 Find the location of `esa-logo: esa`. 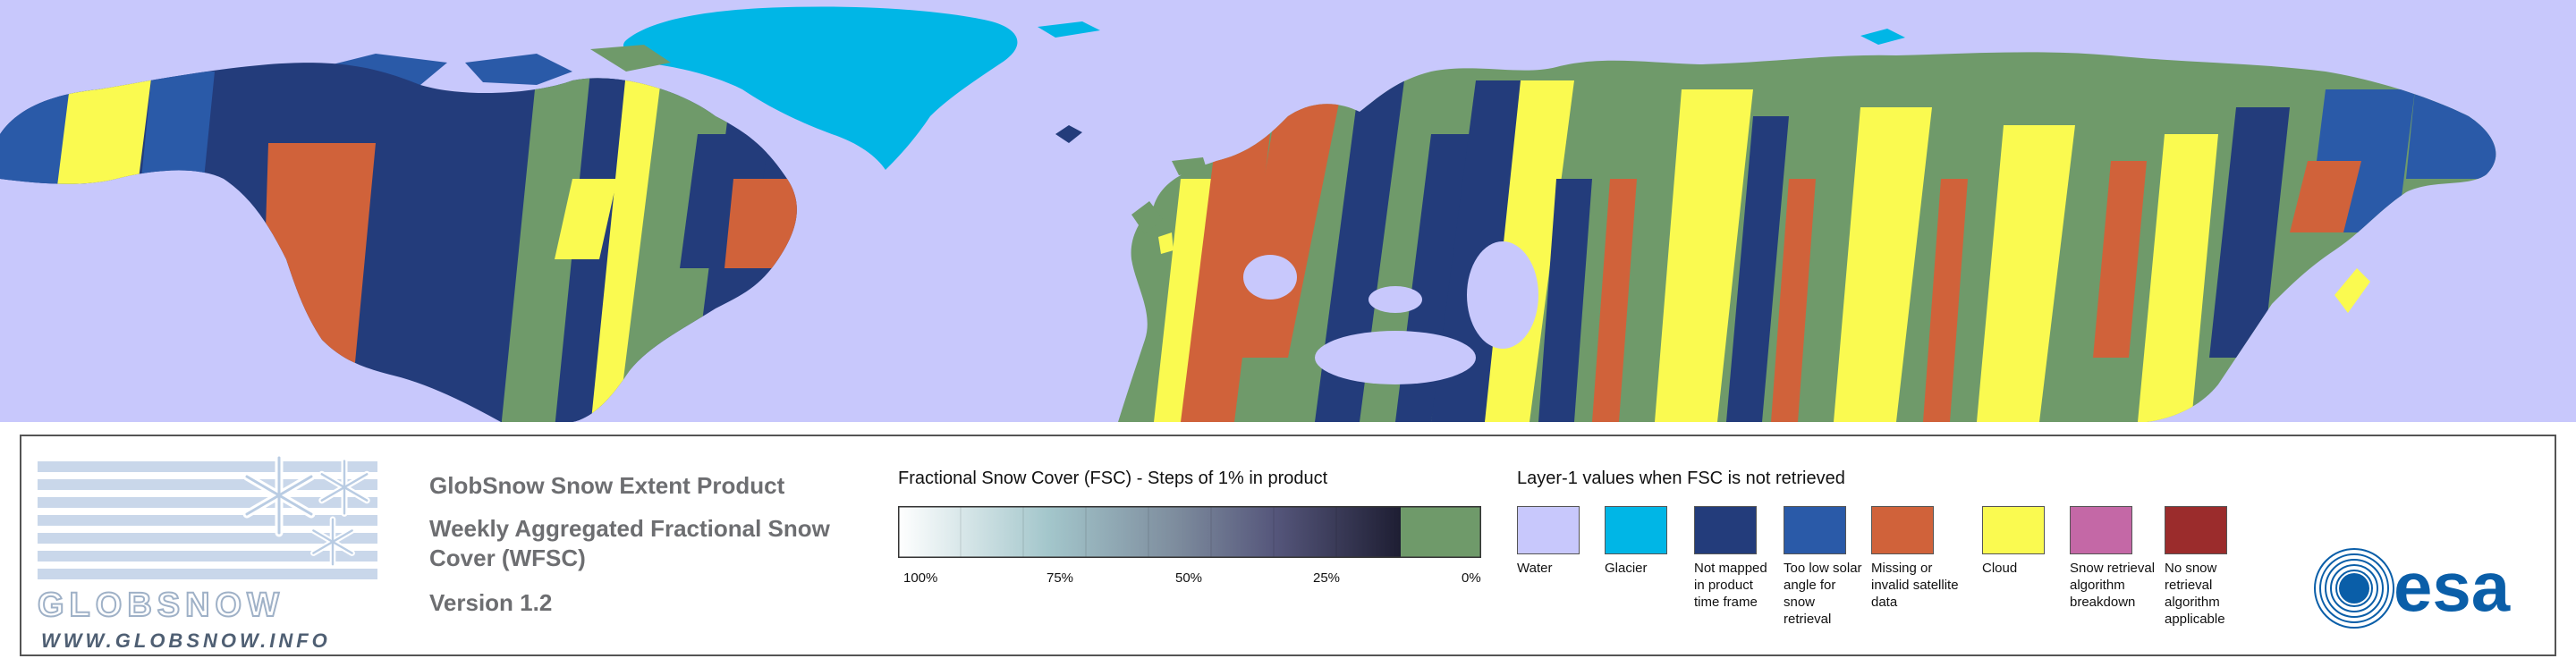

esa-logo: esa is located at coordinates (2412, 588).